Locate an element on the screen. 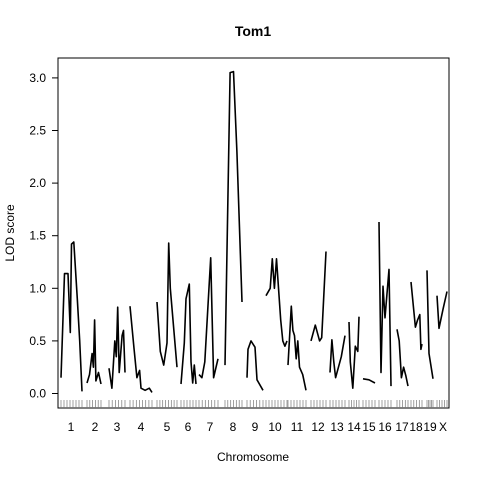 The image size is (480, 480). chromosome-label: 11 is located at coordinates (297, 427).